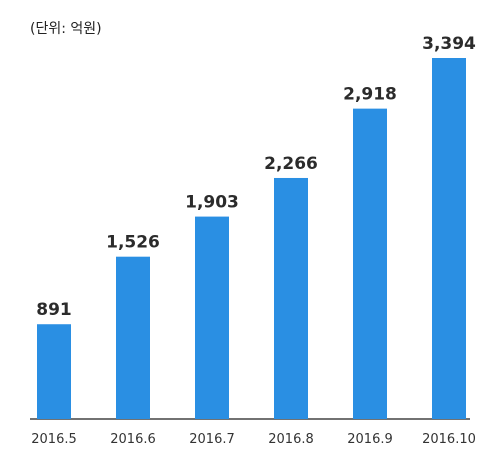 Image resolution: width=500 pixels, height=473 pixels. What do you see at coordinates (212, 439) in the screenshot?
I see `x-tick-label-2016.7: 2016.7` at bounding box center [212, 439].